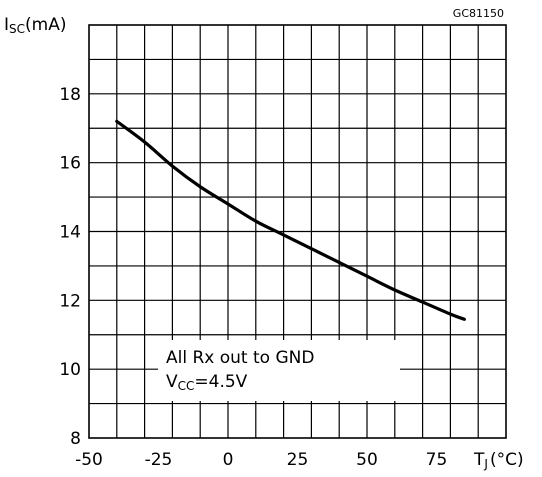 Image resolution: width=542 pixels, height=477 pixels. Describe the element at coordinates (279, 370) in the screenshot. I see `annotation-box` at that location.